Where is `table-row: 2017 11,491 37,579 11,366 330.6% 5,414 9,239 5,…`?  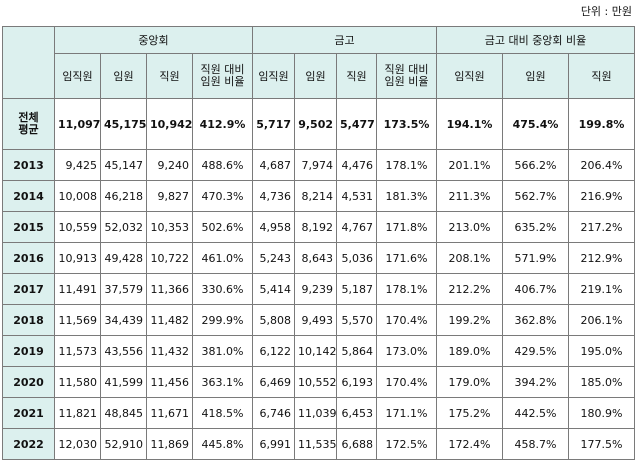 table-row: 2017 11,491 37,579 11,366 330.6% 5,414 9,239 5,… is located at coordinates (319, 289).